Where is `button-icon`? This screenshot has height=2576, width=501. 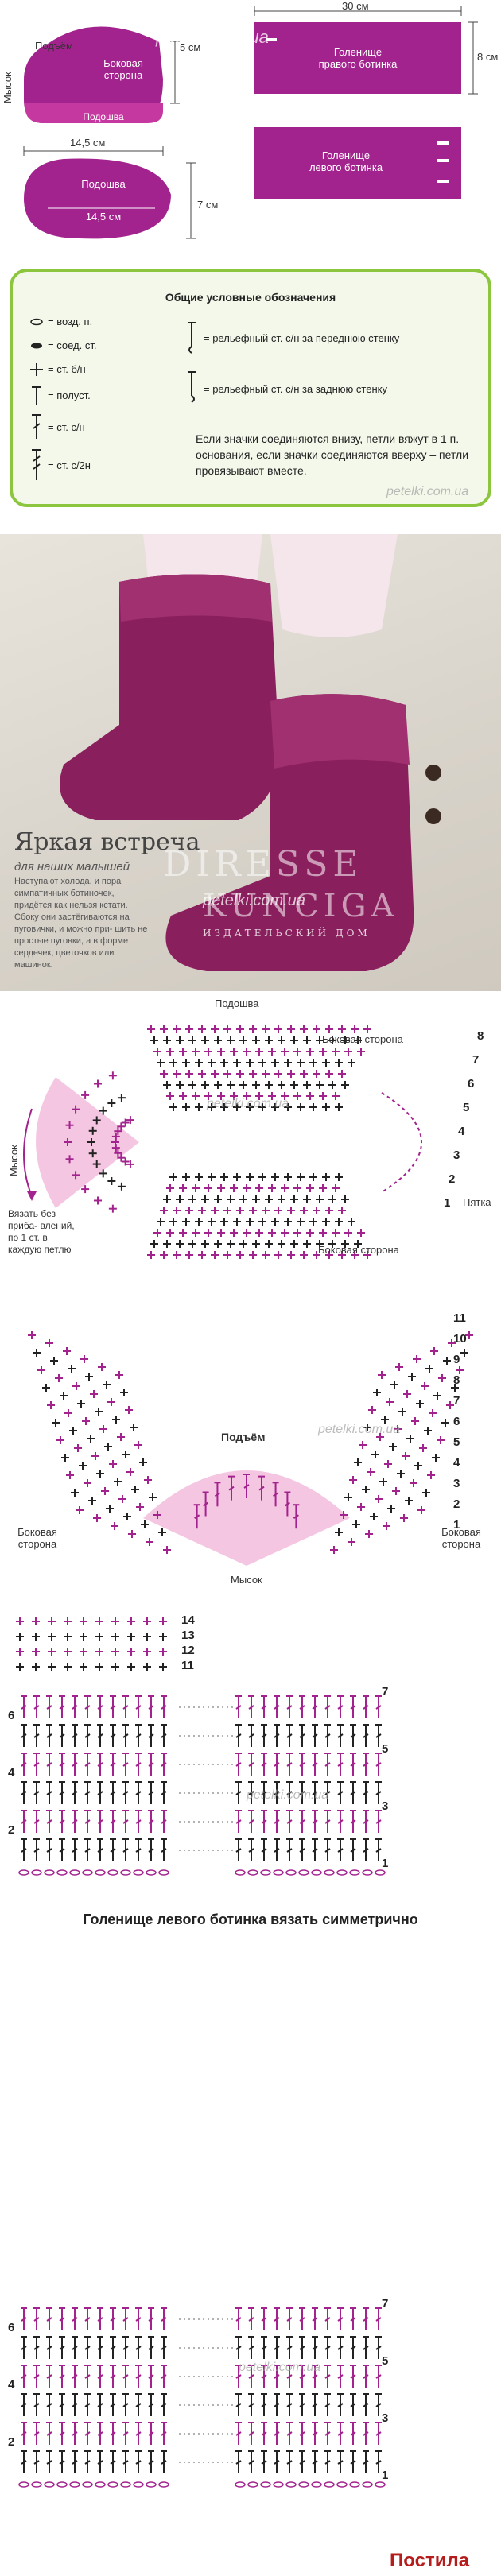
button-icon is located at coordinates (433, 773).